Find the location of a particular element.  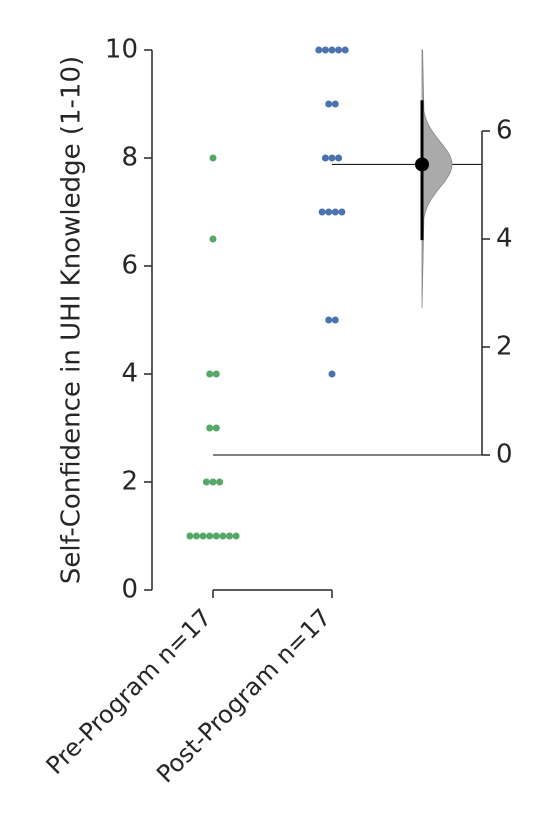

y-tick-label: 2 is located at coordinates (129, 482).